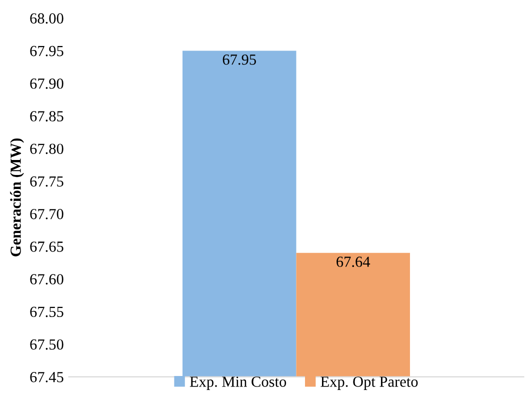  I want to click on y-tick-label: 67.85, so click(47, 116).